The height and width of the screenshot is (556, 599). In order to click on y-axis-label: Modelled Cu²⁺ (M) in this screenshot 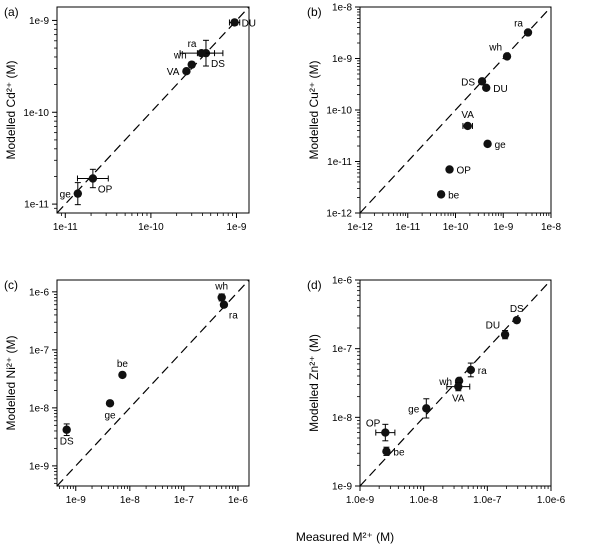, I will do `click(314, 109)`.